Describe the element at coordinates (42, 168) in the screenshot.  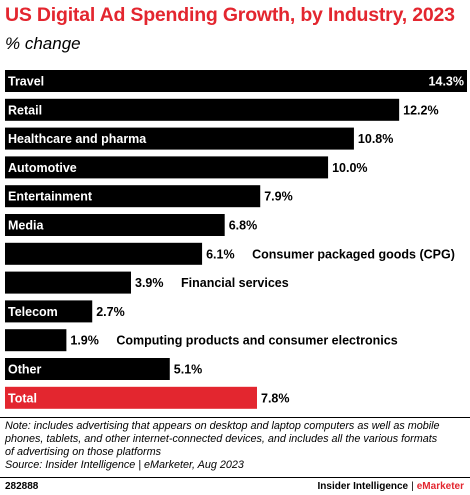
I see `category-label-automotive: Automotive` at that location.